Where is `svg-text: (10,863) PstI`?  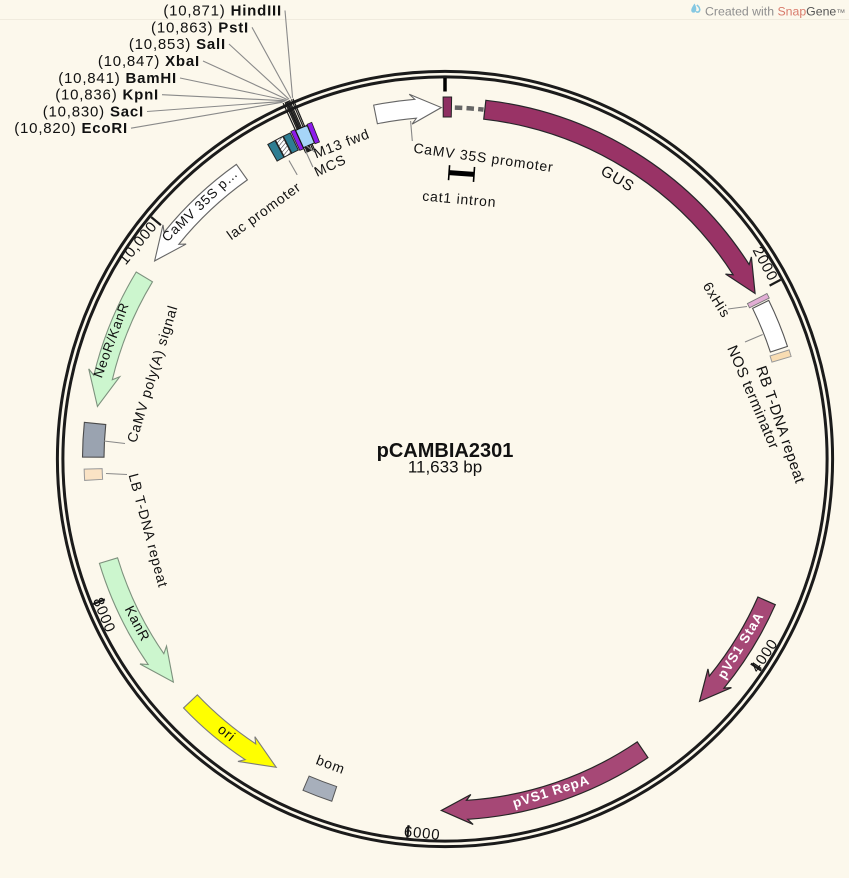 svg-text: (10,863) PstI is located at coordinates (200, 27).